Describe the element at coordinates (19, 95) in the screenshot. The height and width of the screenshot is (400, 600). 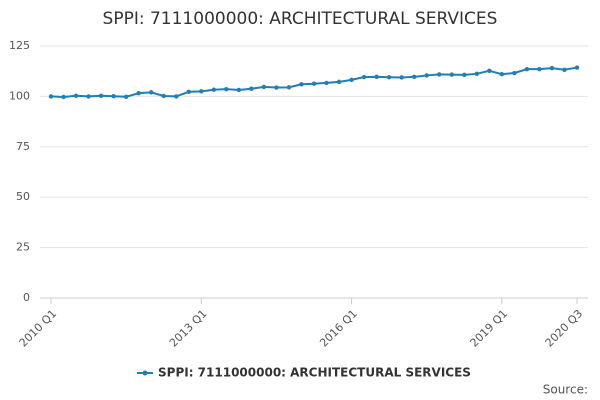
I see `y-tick-label: 100` at that location.